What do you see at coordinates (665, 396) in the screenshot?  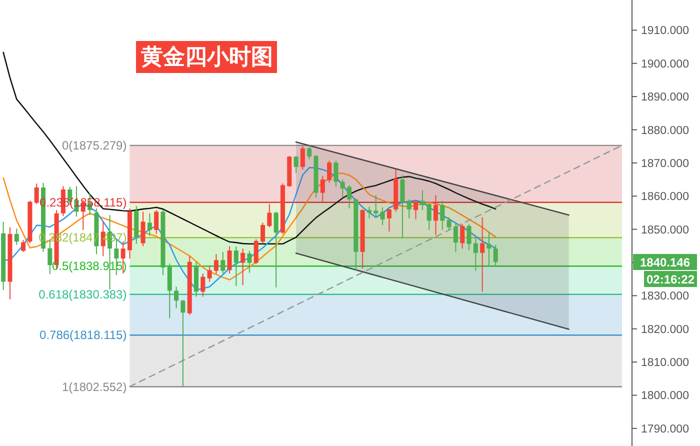 I see `y-tick-label: 1800.000` at bounding box center [665, 396].